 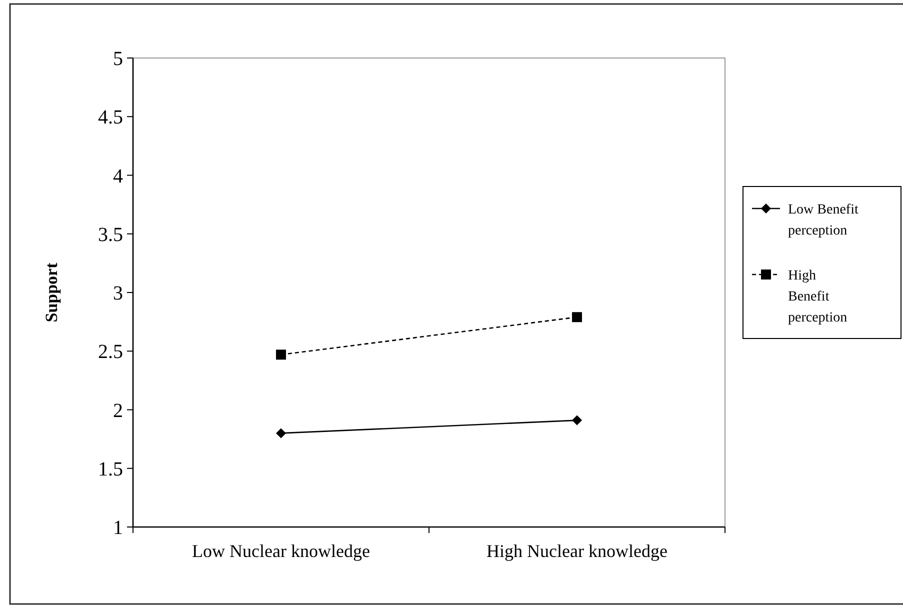 I want to click on y-tick-label: 1.5, so click(x=110, y=469).